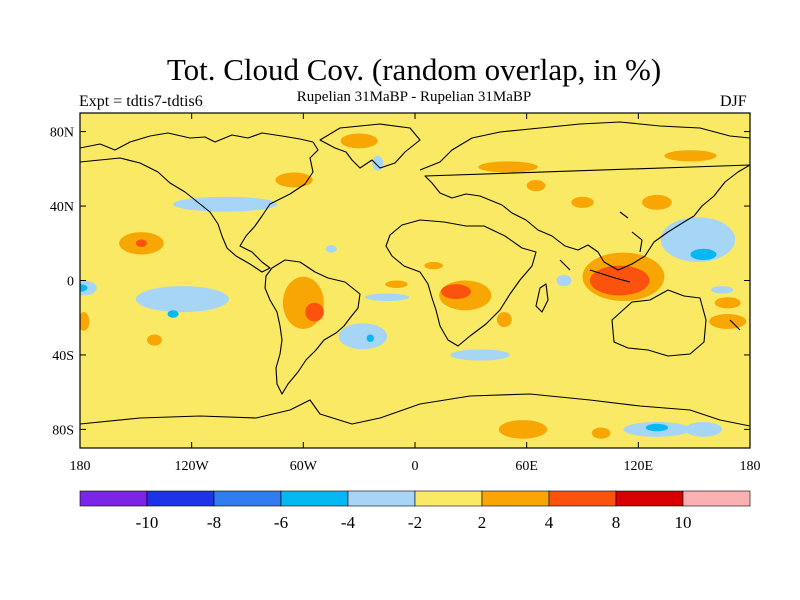 The image size is (800, 600). What do you see at coordinates (147, 522) in the screenshot?
I see `colorbar-label-0: -10` at bounding box center [147, 522].